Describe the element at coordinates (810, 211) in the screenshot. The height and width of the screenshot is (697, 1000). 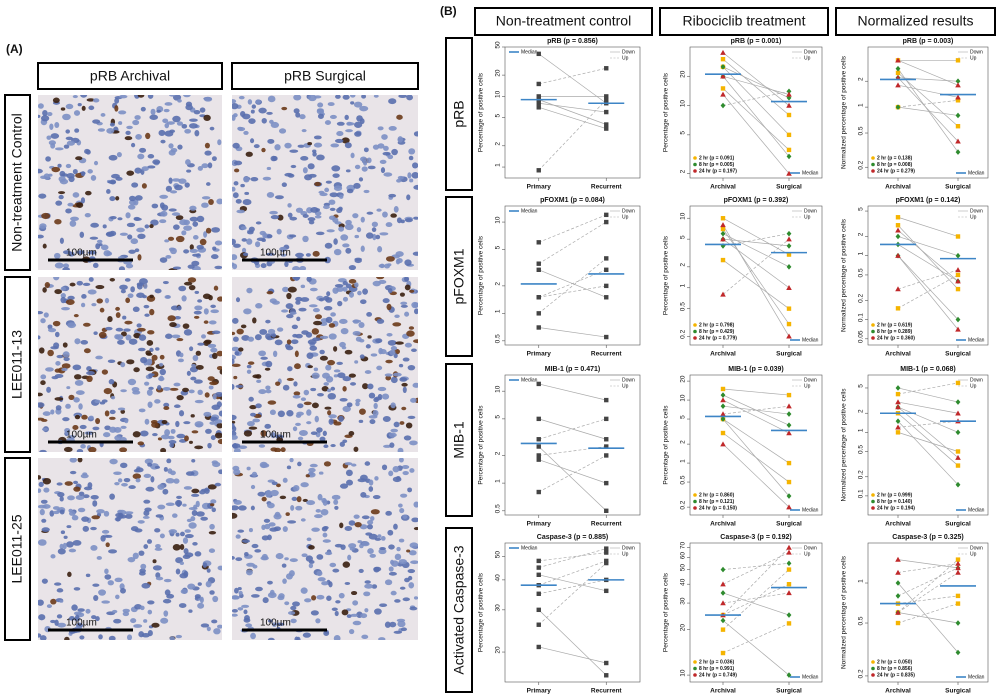
I see `legend-label: Down` at that location.